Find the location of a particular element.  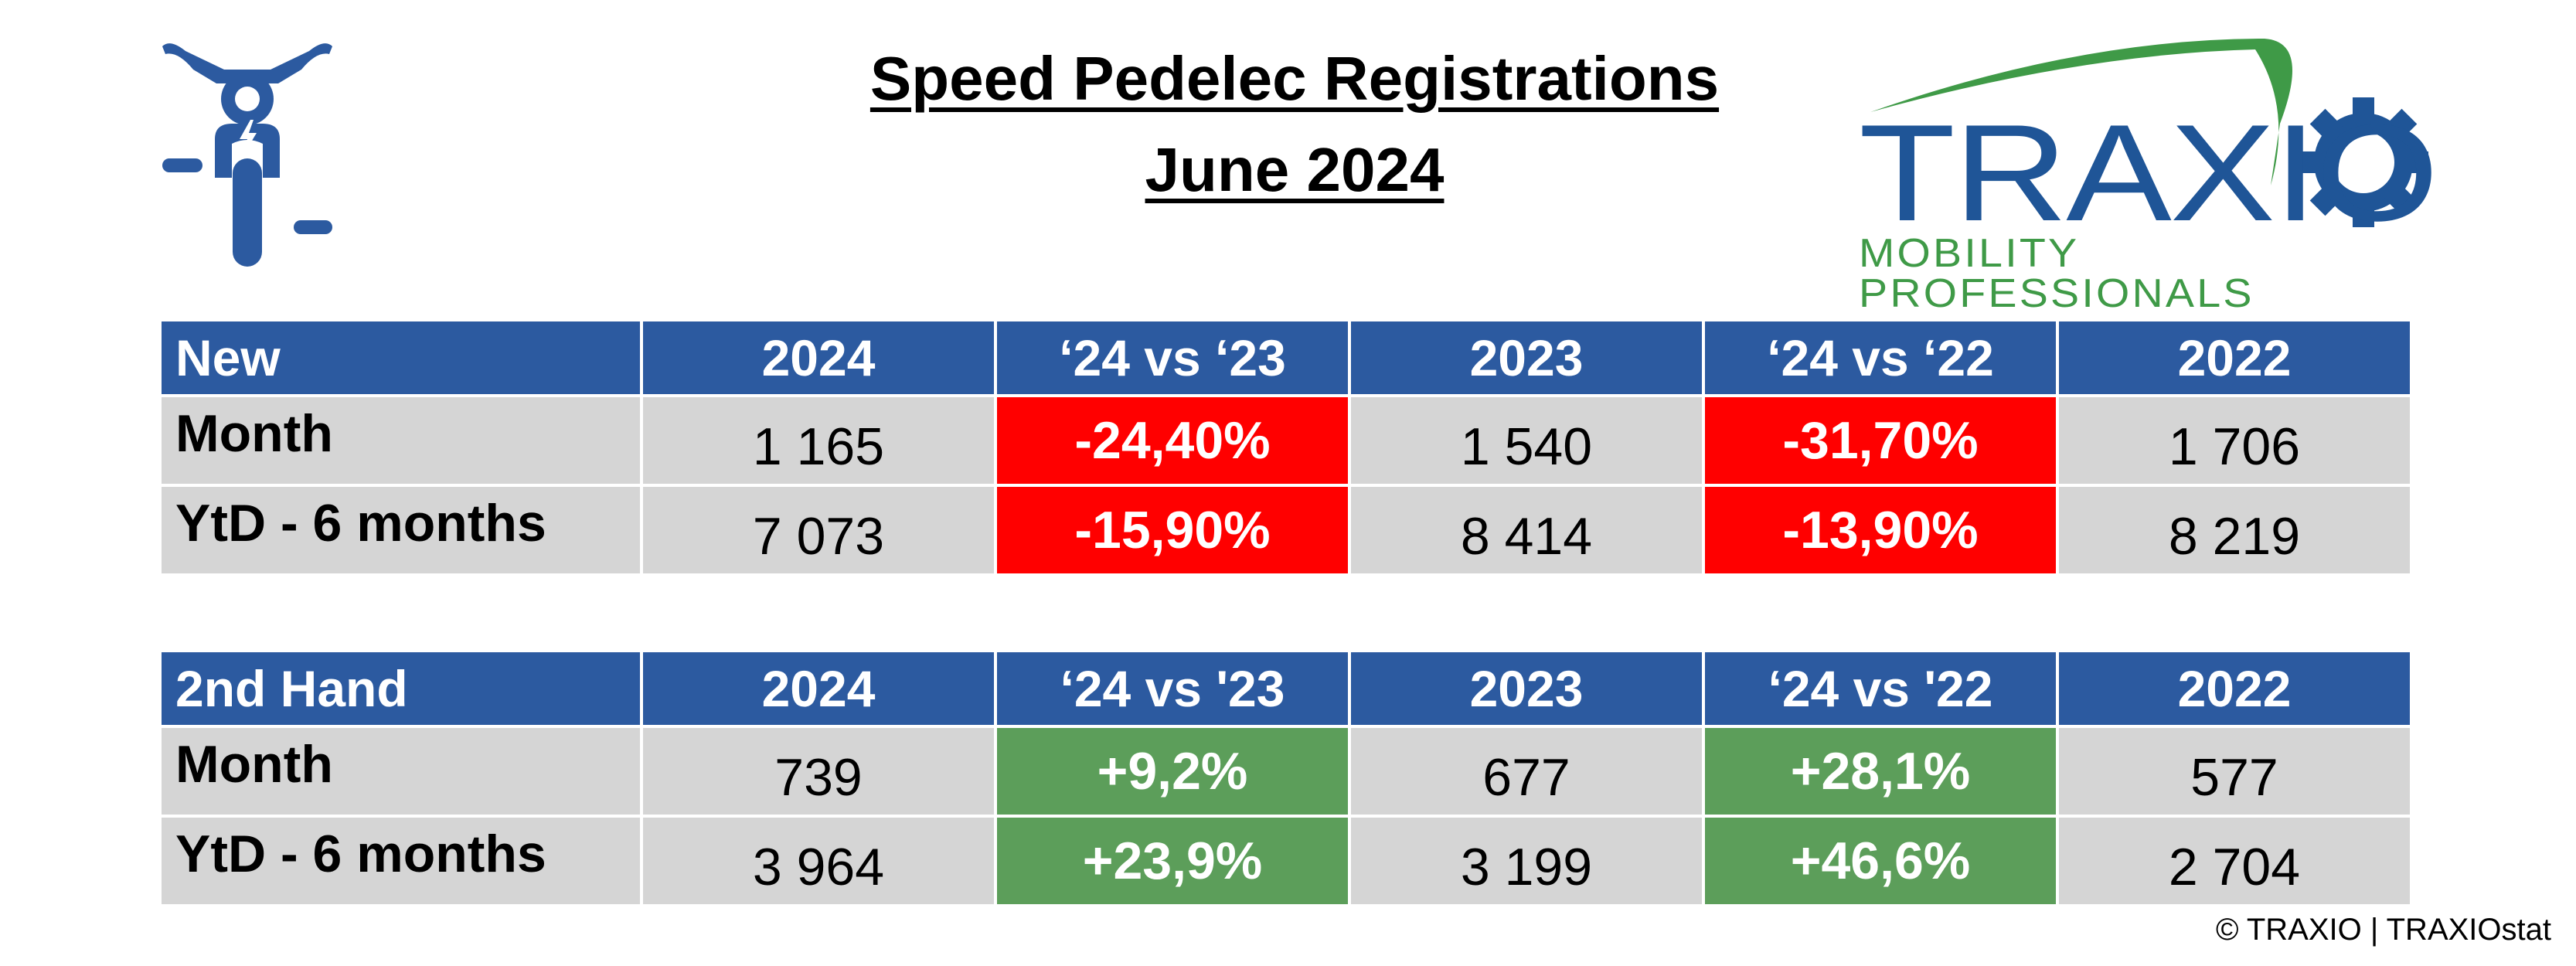

header-cell-vs23: ‘24 vs '23 is located at coordinates (1172, 688).